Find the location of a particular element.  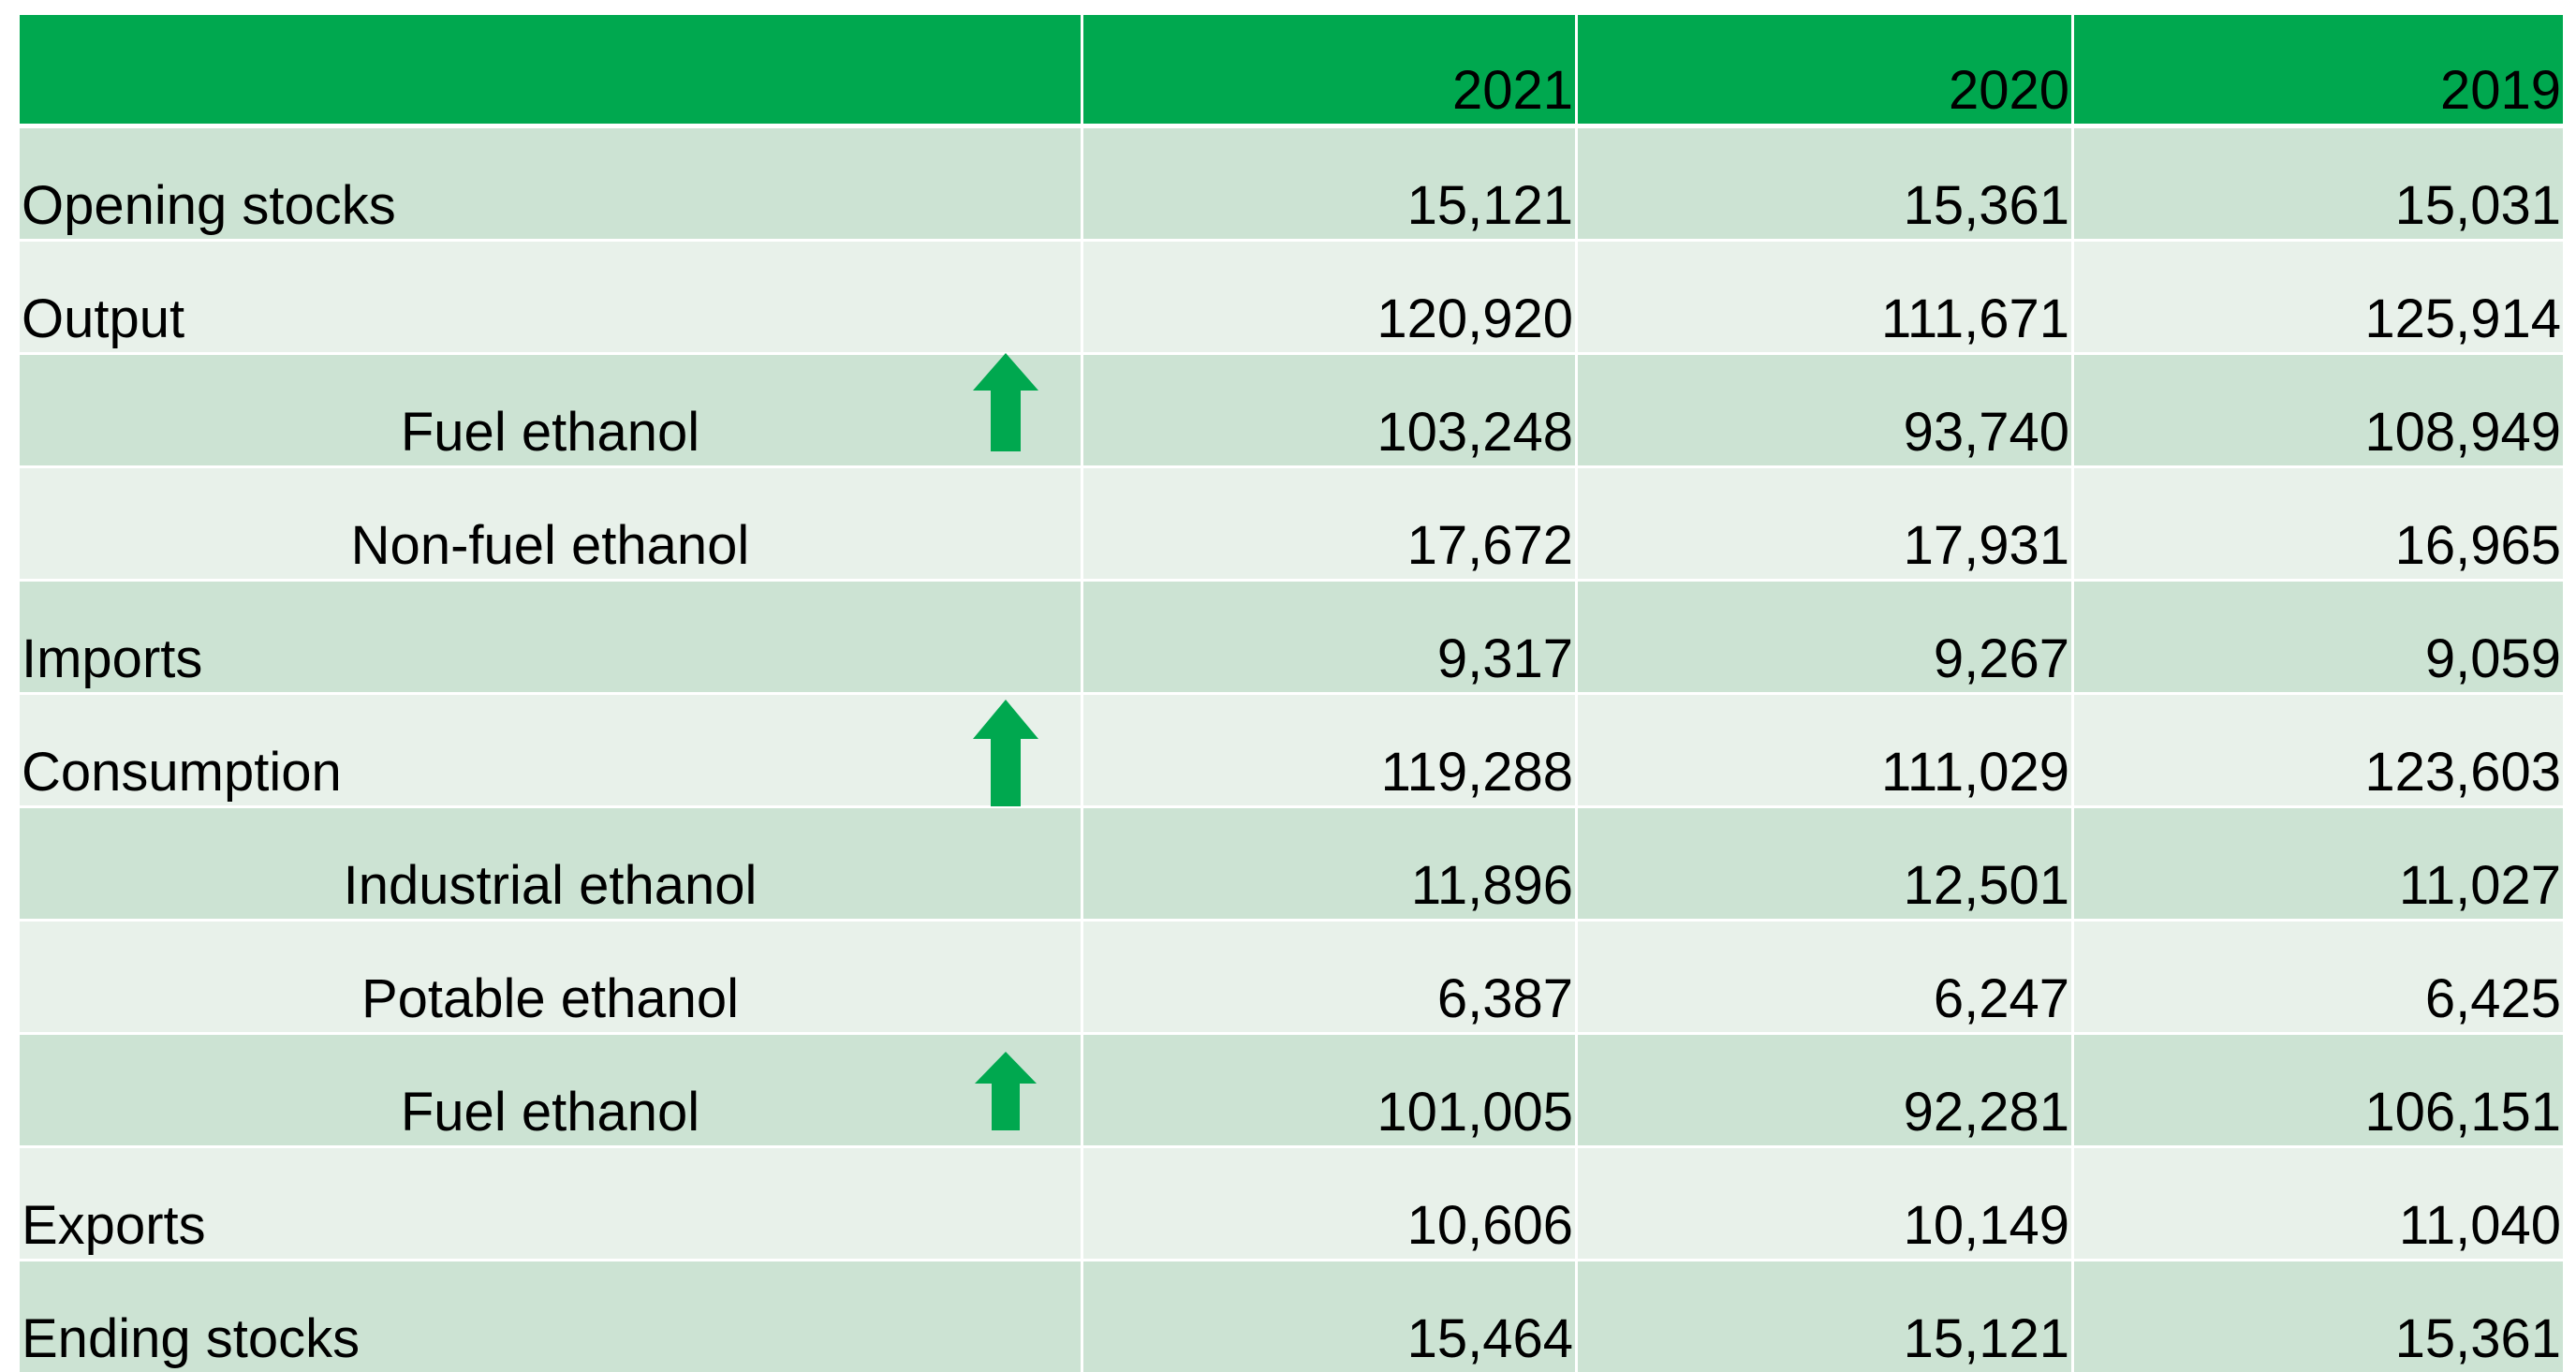

value-cell: 111,671 is located at coordinates (1824, 297).